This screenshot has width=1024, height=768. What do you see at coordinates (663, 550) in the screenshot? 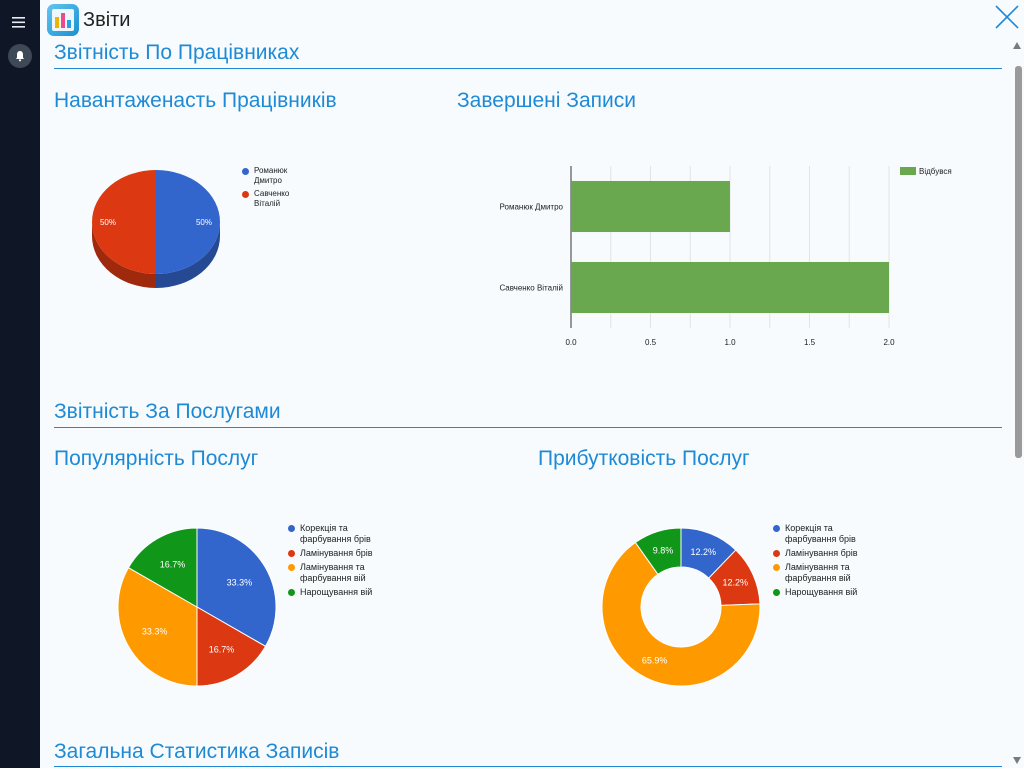
I see `slice-label: 9.8%` at bounding box center [663, 550].